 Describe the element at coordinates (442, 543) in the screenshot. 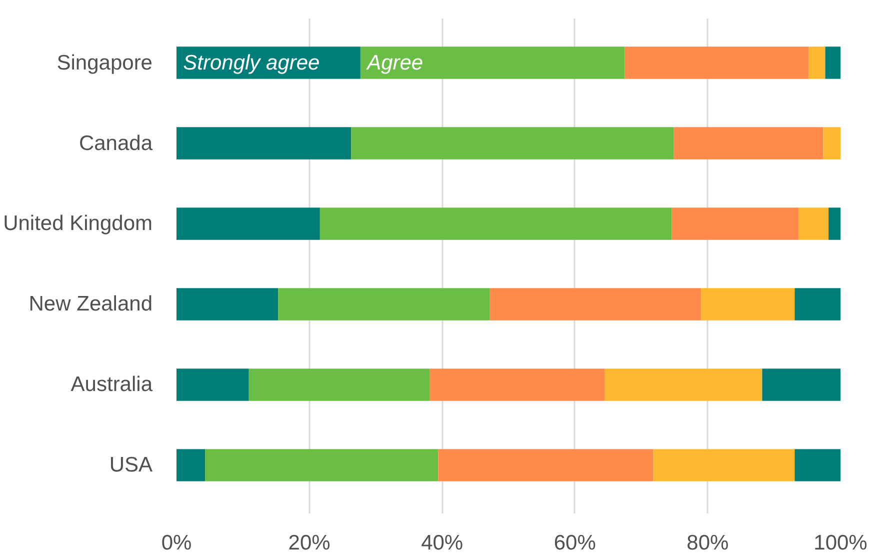

I see `x-tick-label: 40%` at that location.